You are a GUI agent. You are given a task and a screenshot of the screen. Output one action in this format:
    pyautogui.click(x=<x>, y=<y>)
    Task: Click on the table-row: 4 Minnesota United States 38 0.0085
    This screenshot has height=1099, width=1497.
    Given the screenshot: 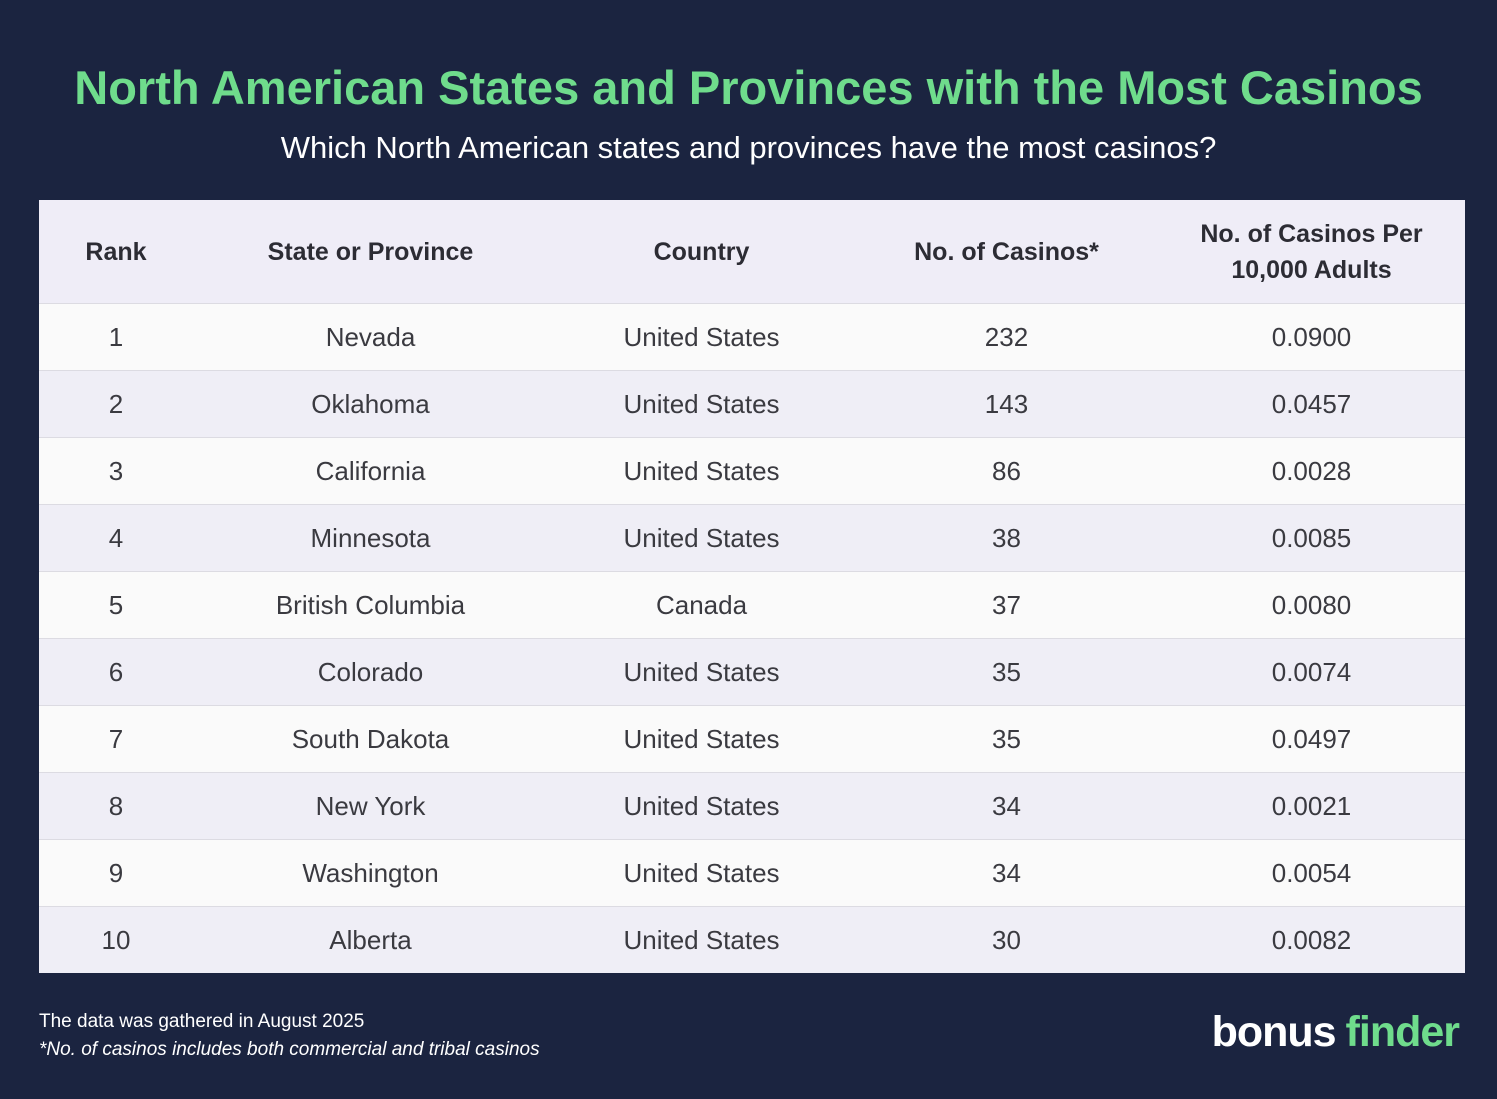 What is the action you would take?
    pyautogui.click(x=752, y=538)
    